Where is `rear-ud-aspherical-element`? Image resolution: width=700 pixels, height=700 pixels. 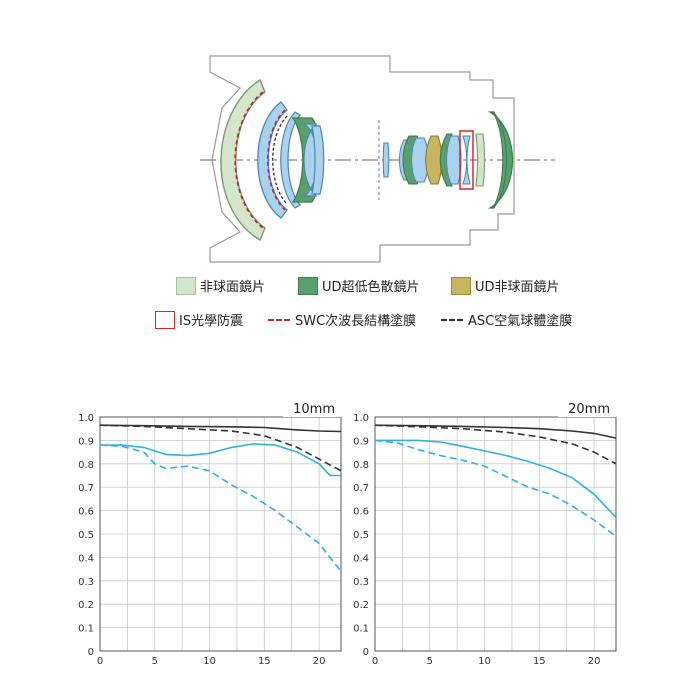 rear-ud-aspherical-element is located at coordinates (434, 160).